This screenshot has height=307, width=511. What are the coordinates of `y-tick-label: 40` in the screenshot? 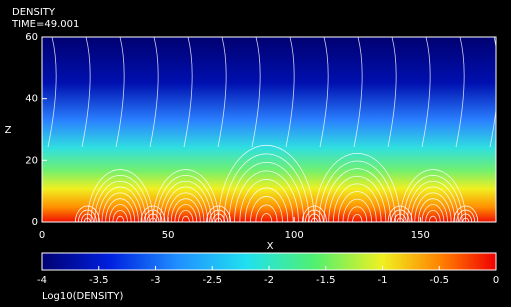 It's located at (31, 99).